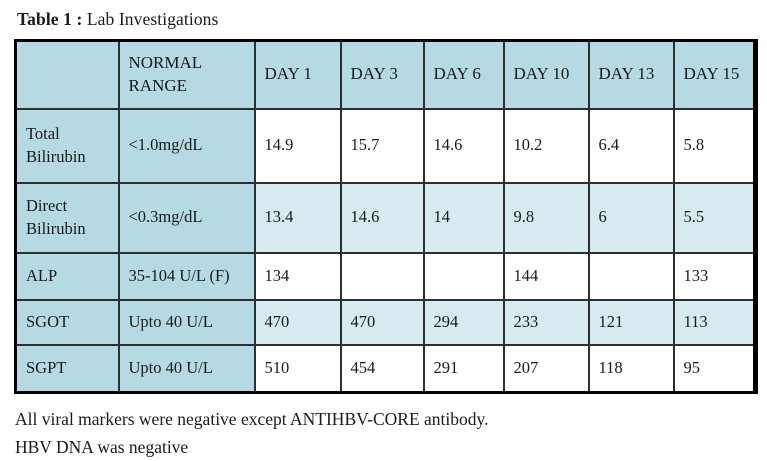 Image resolution: width=767 pixels, height=461 pixels. Describe the element at coordinates (714, 368) in the screenshot. I see `value-cell: 95` at that location.